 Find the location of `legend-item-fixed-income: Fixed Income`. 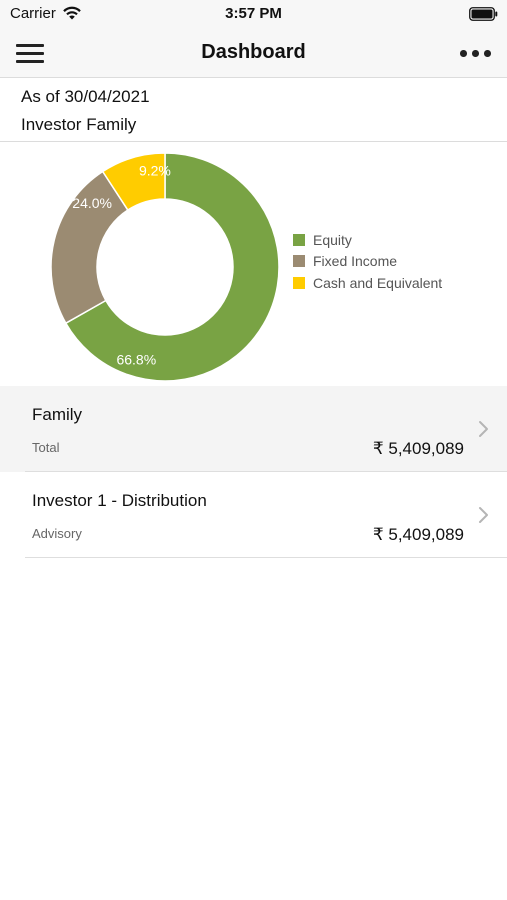

legend-item-fixed-income: Fixed Income is located at coordinates (367, 262).